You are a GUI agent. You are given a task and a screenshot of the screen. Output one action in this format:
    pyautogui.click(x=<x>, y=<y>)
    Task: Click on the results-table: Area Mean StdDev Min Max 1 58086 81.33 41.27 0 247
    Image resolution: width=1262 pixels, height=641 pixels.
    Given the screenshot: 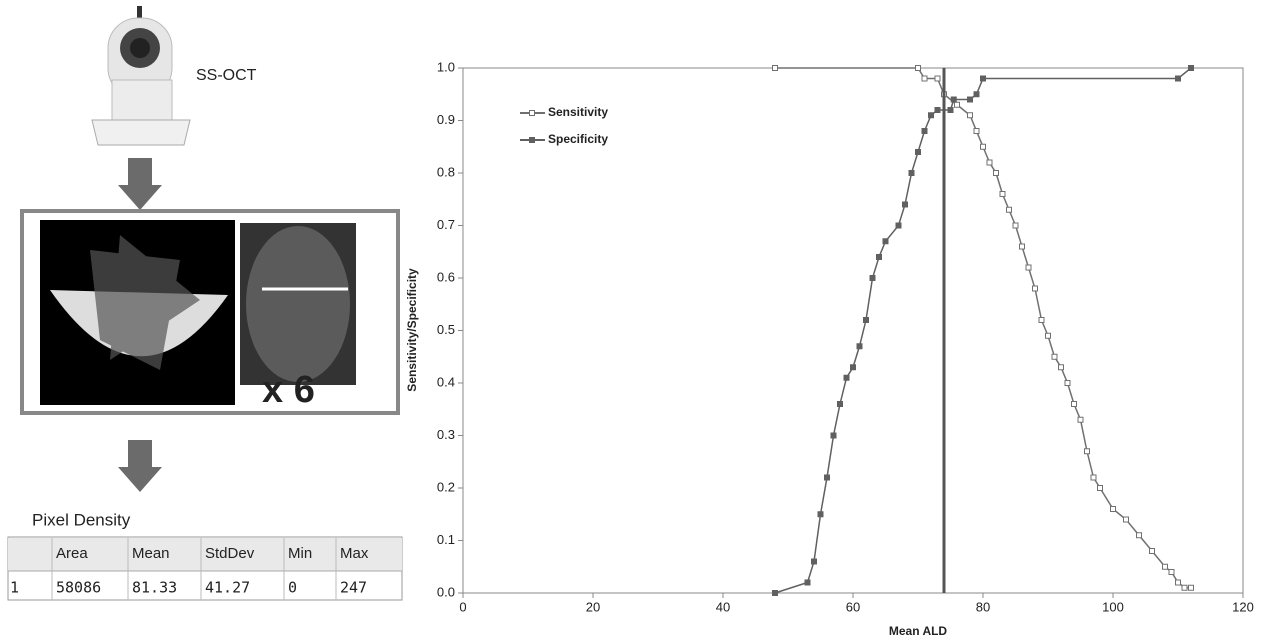 What is the action you would take?
    pyautogui.click(x=205, y=568)
    